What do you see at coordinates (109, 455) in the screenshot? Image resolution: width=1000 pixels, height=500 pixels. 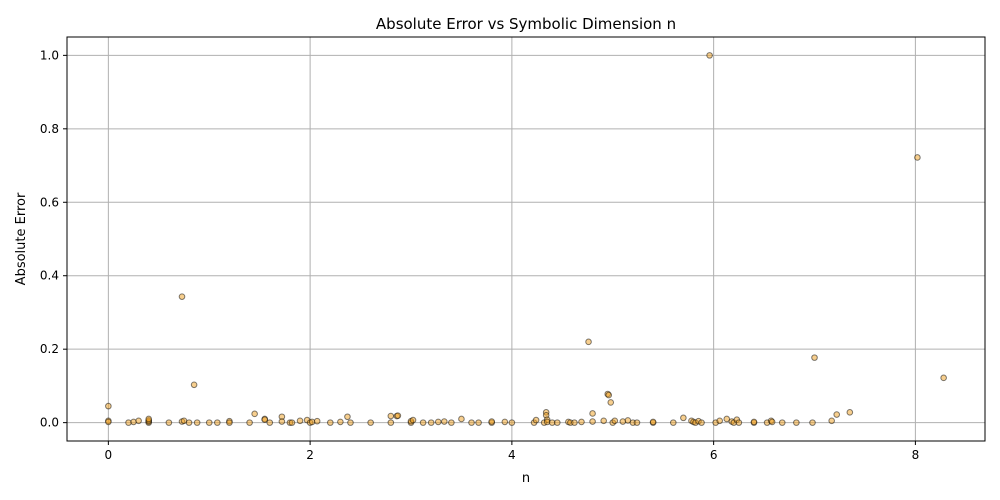 I see `x-tick-label: 0` at bounding box center [109, 455].